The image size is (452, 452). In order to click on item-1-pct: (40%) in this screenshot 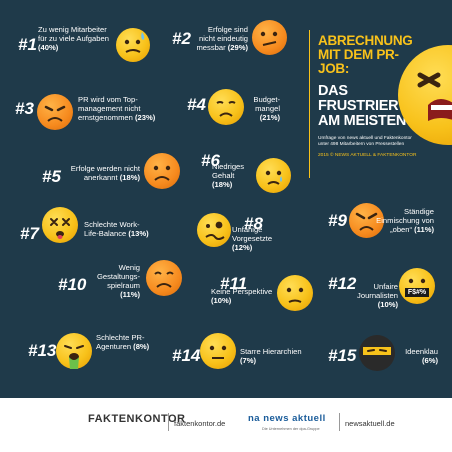, I will do `click(48, 47)`.